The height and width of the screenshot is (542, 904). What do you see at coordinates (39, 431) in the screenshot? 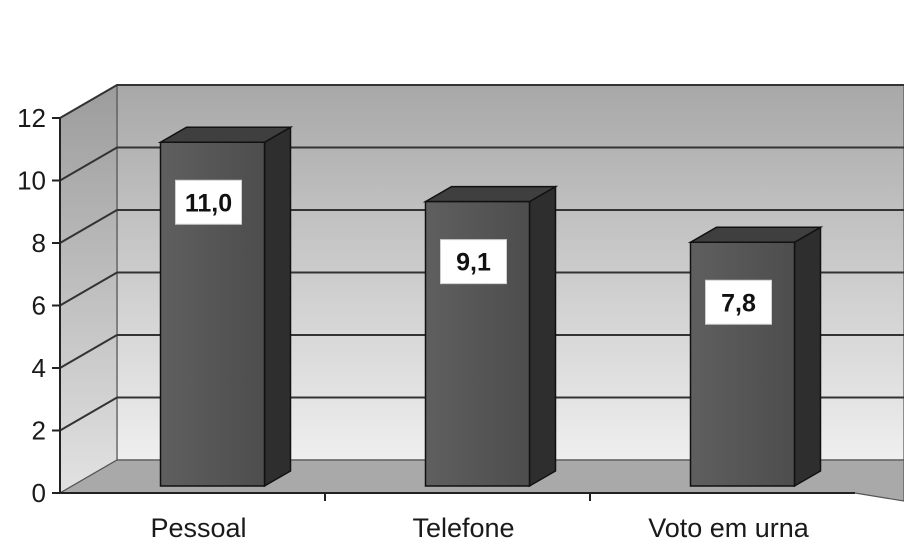
I see `y-tick-label: 2` at bounding box center [39, 431].